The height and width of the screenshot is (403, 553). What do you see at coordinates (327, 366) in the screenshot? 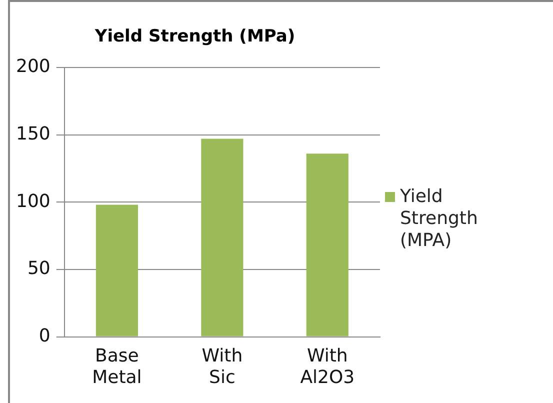
I see `x-tick-label: With Al2O3` at bounding box center [327, 366].